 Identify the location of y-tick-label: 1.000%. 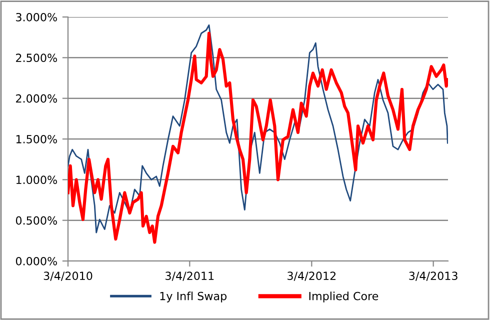
(36, 180).